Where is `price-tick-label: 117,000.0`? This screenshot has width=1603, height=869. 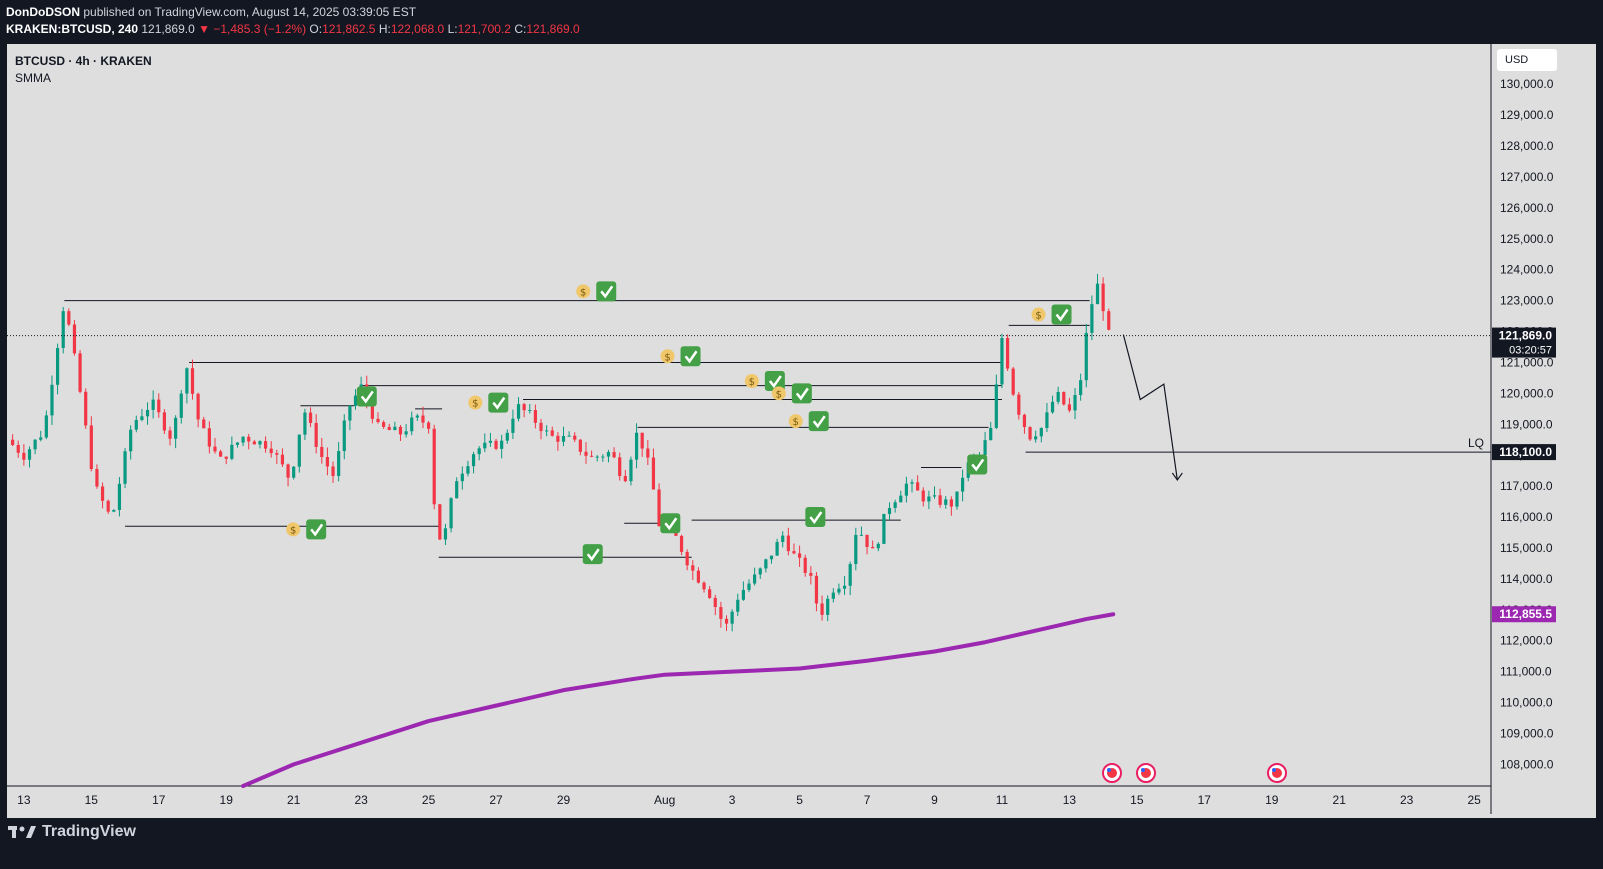
price-tick-label: 117,000.0 is located at coordinates (1526, 486).